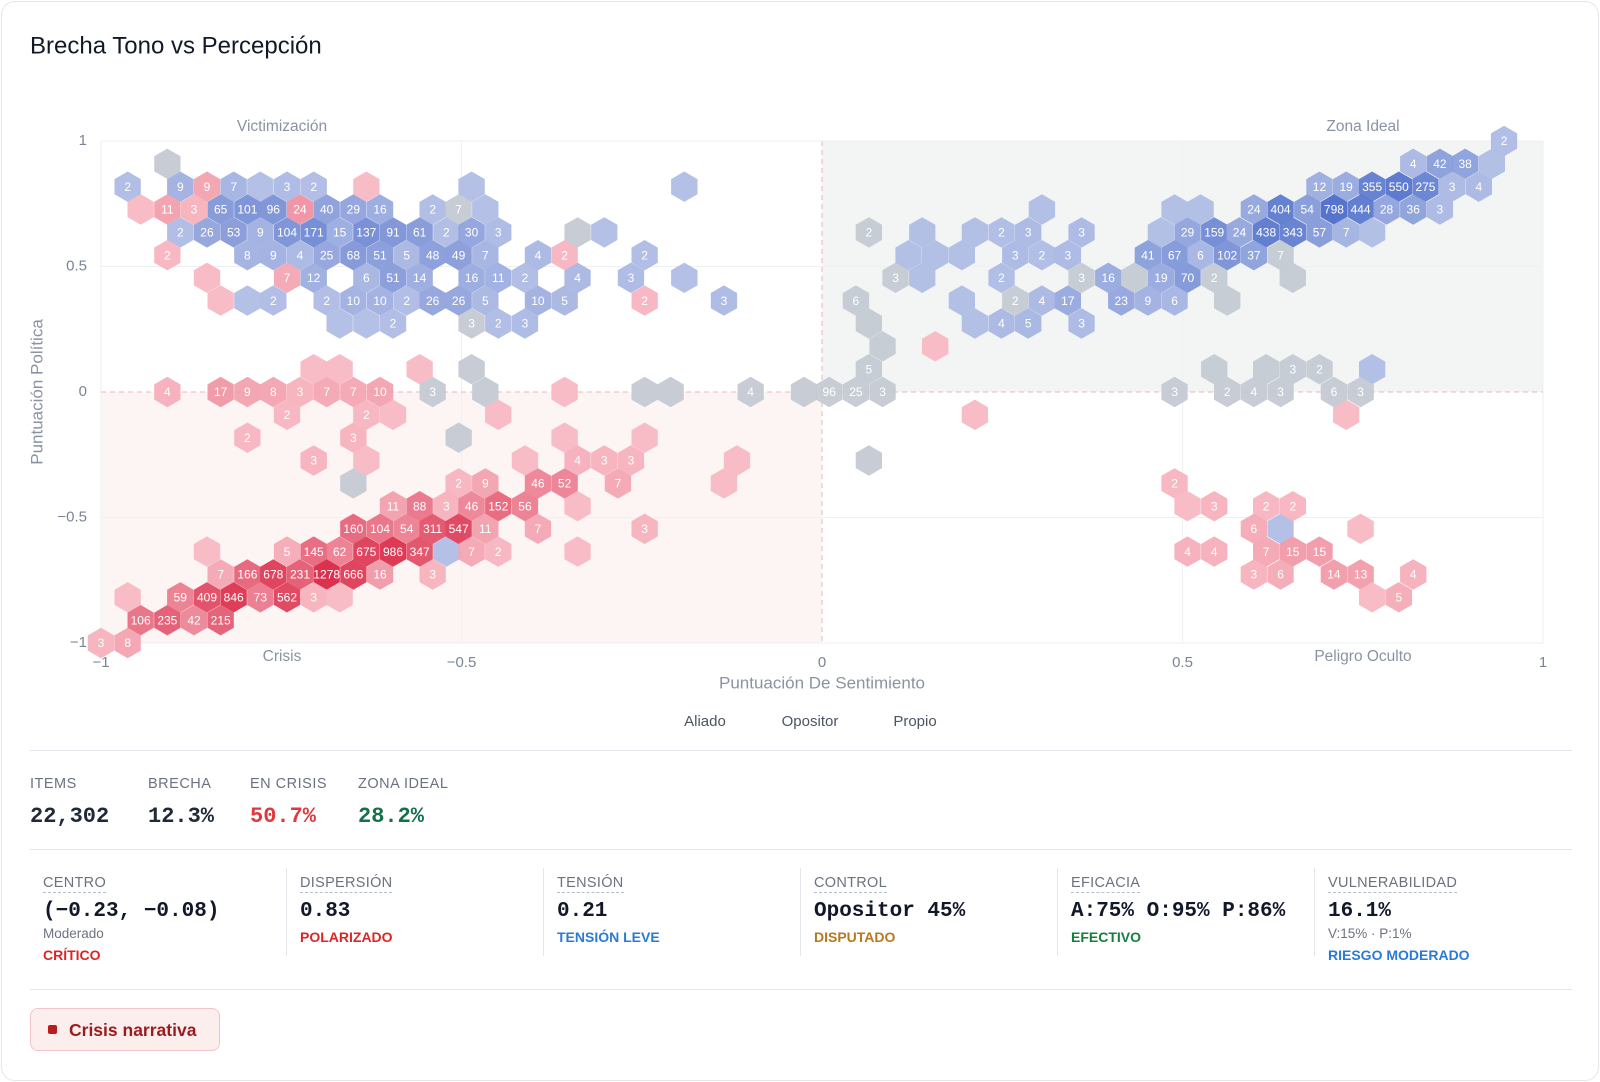 The height and width of the screenshot is (1082, 1600). I want to click on x-tick-label: 0, so click(822, 662).